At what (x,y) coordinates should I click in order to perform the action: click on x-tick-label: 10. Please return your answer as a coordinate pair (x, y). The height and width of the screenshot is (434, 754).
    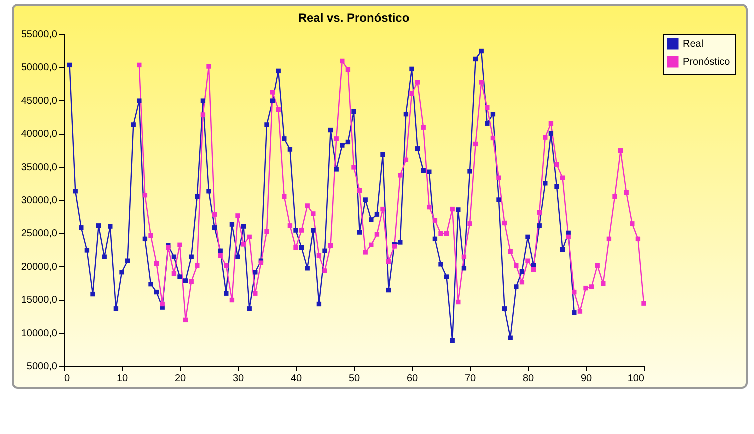
    Looking at the image, I should click on (122, 379).